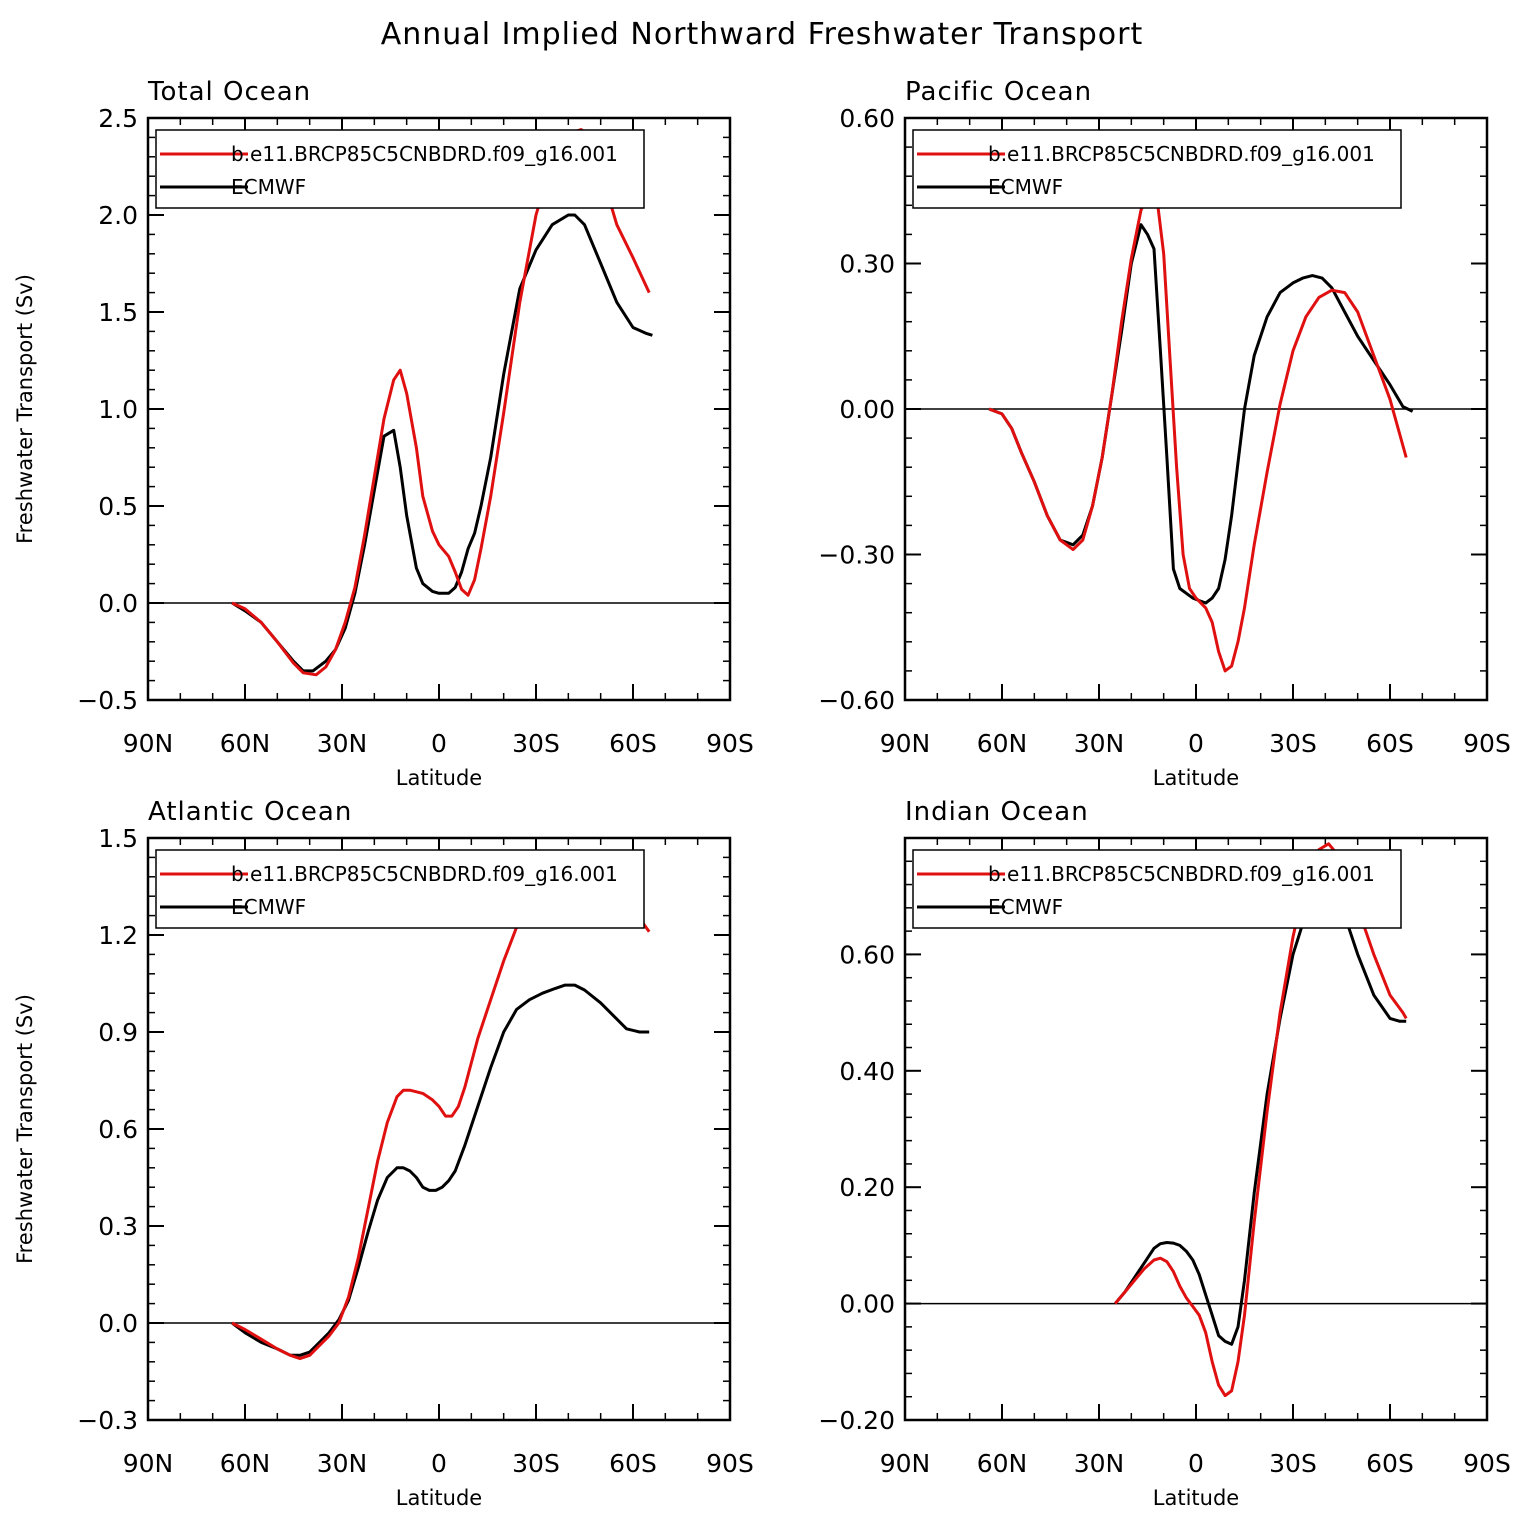 The height and width of the screenshot is (1527, 1525). What do you see at coordinates (856, 700) in the screenshot?
I see `y-tick-label: −0.60` at bounding box center [856, 700].